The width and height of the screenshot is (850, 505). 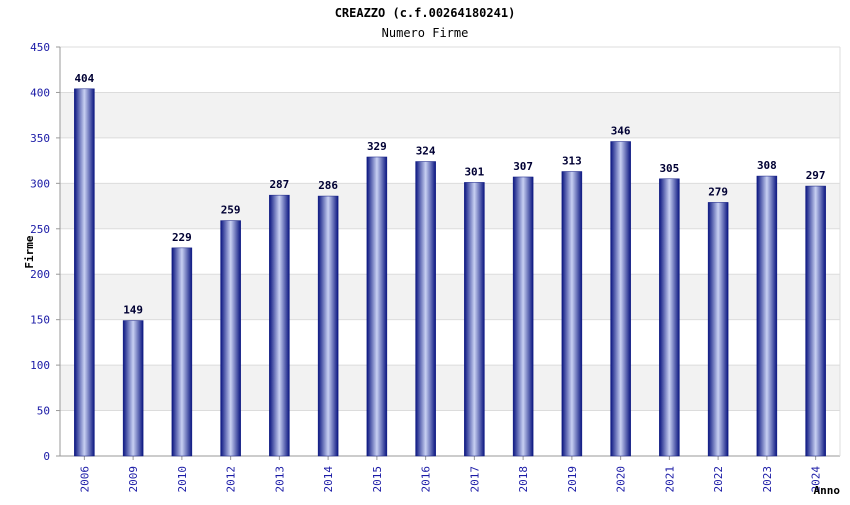 What do you see at coordinates (133, 310) in the screenshot?
I see `value-label-2009: 149` at bounding box center [133, 310].